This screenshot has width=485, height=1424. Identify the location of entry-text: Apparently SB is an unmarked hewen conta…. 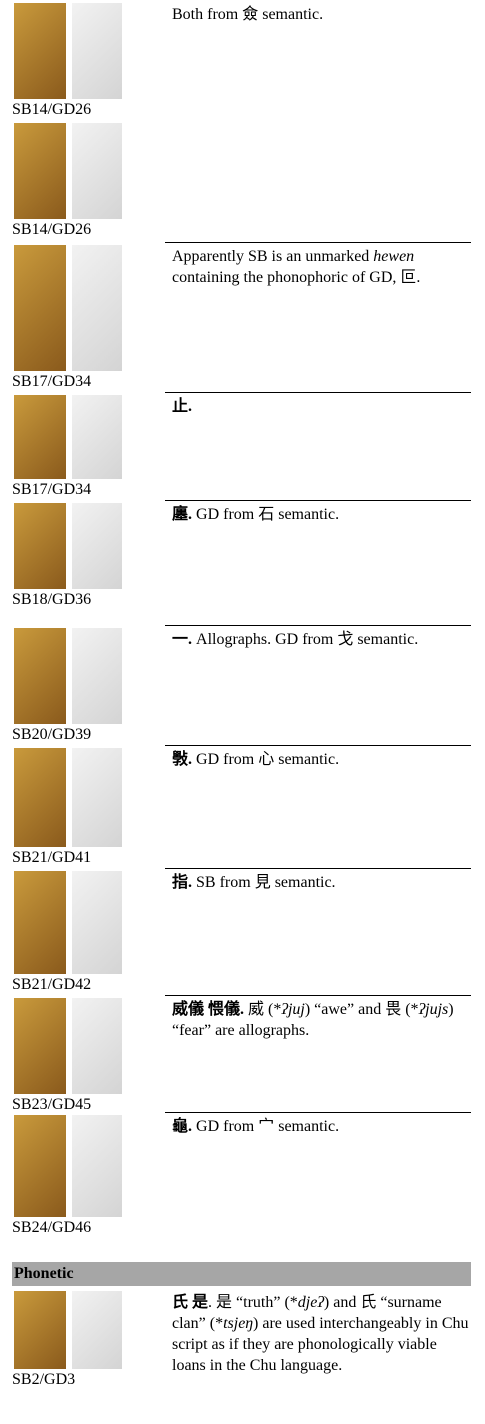
(322, 267).